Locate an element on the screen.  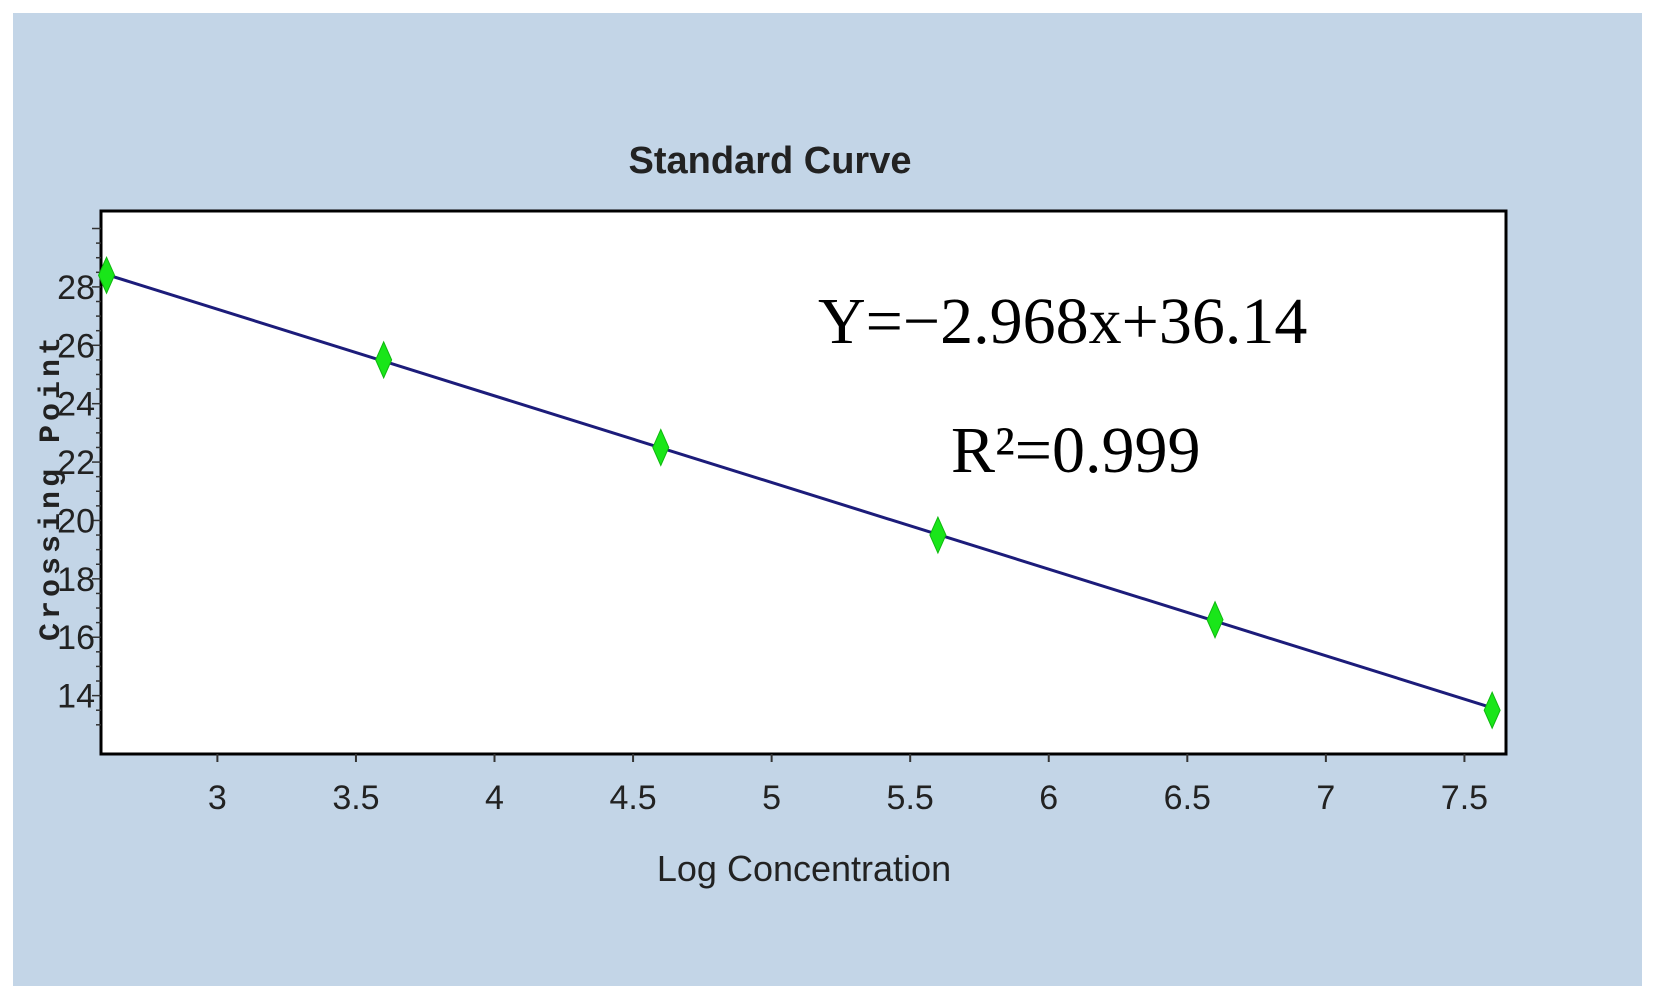
x-tick-label: 7 is located at coordinates (1325, 798).